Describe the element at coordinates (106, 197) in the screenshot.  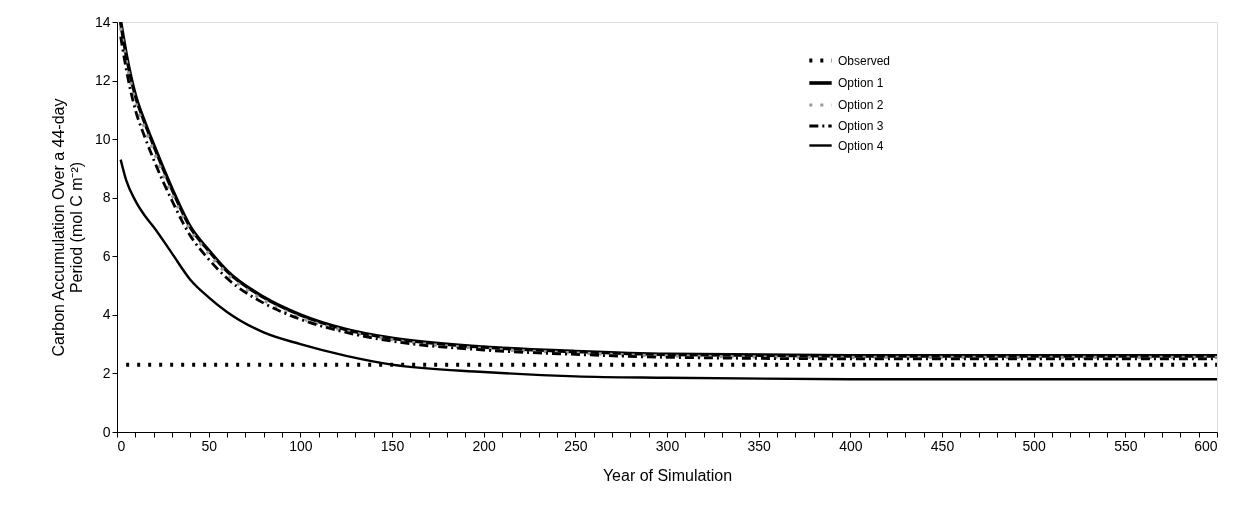
I see `y-tick-label: 8` at that location.